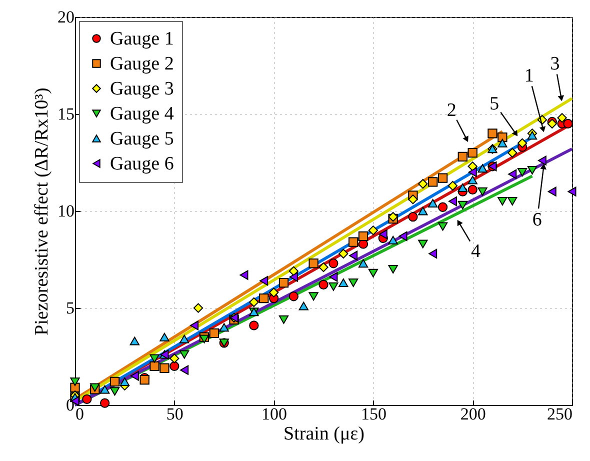 The width and height of the screenshot is (590, 461). I want to click on annotation: 2, so click(451, 111).